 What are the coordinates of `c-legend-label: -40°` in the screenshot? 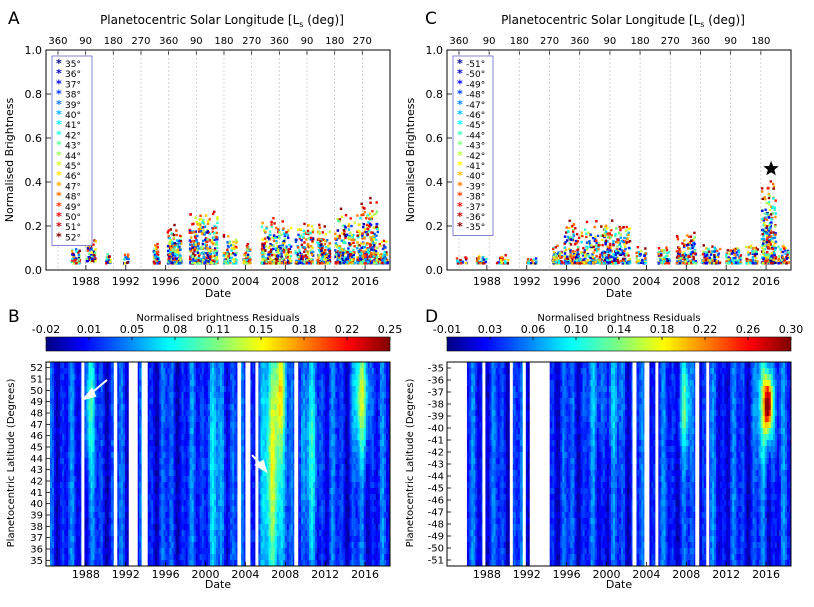 It's located at (475, 177).